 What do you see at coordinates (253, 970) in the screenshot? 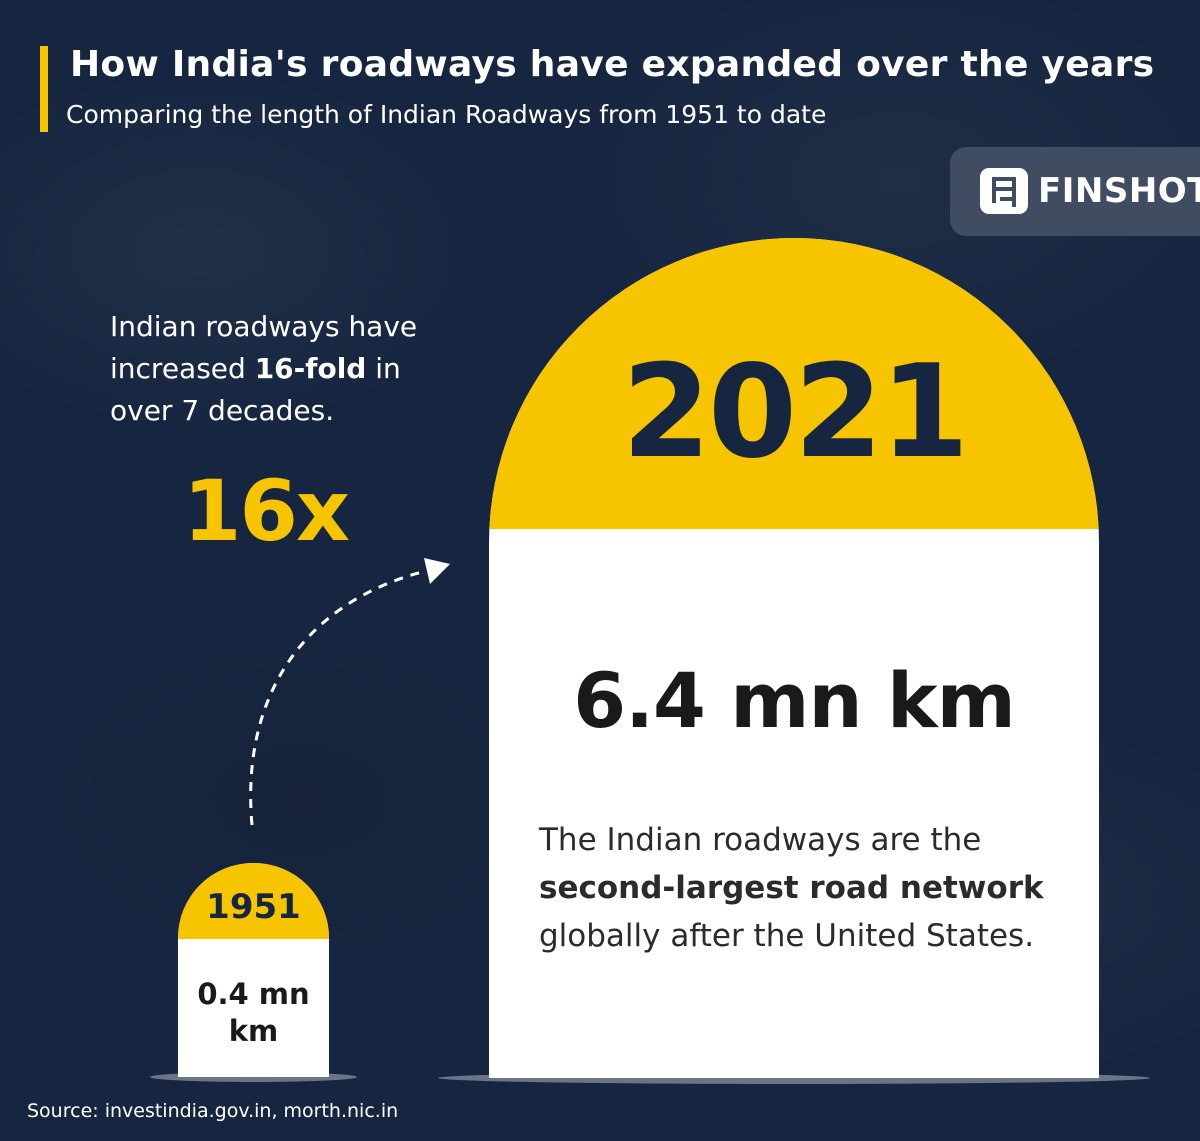
I see `milestone-1951: 1951` at bounding box center [253, 970].